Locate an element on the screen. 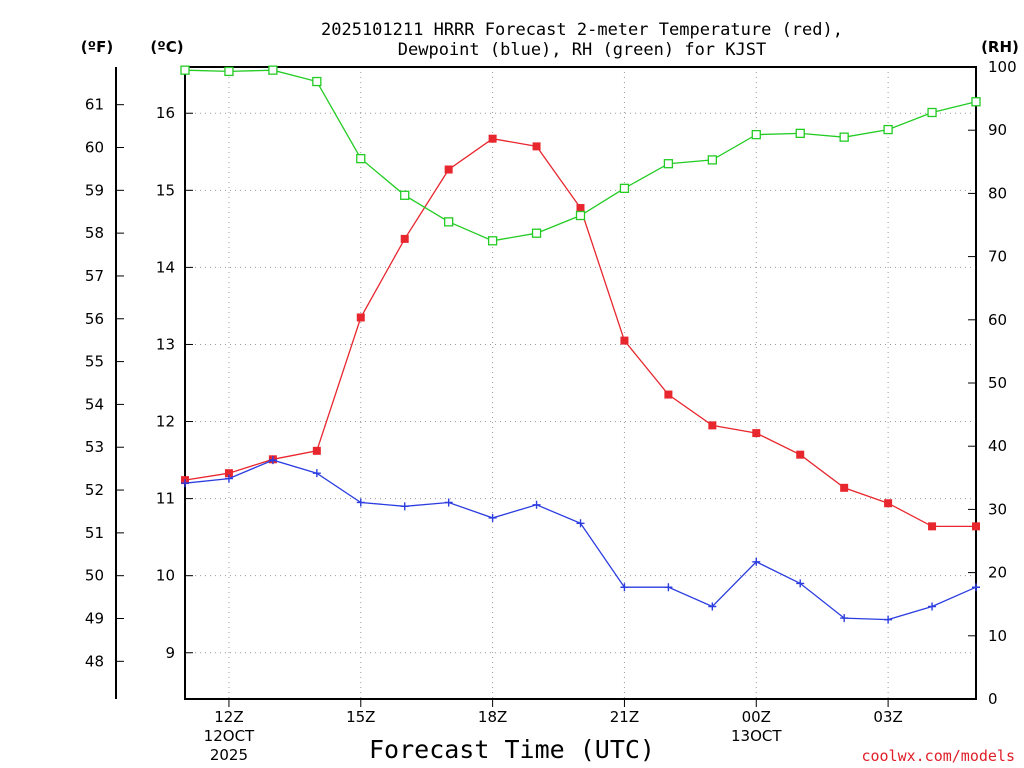  rh-tick-label: 70 is located at coordinates (997, 257).